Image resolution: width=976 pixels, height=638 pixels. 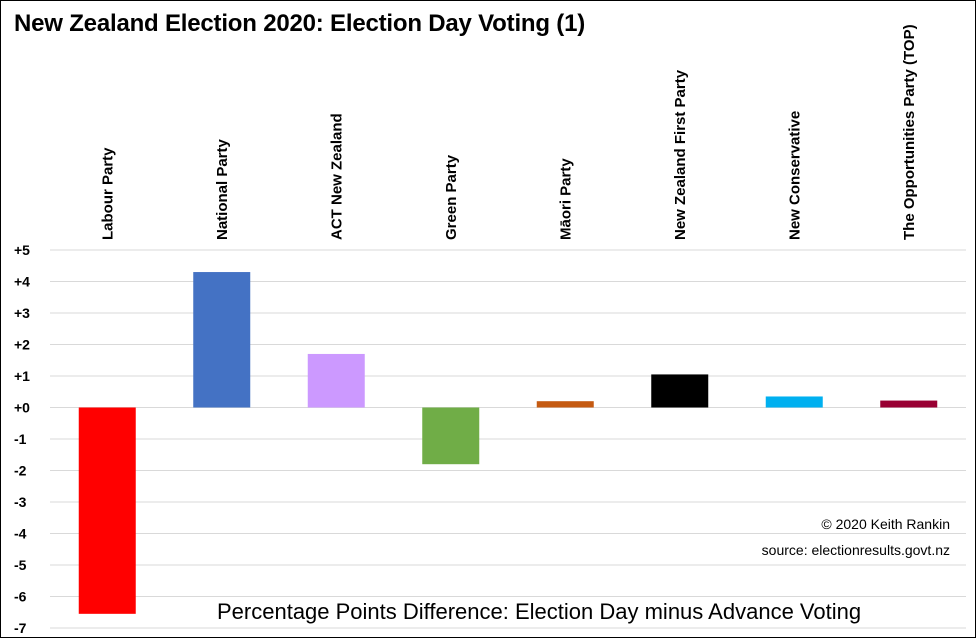 I want to click on y-tick-label: -1, so click(x=20, y=439).